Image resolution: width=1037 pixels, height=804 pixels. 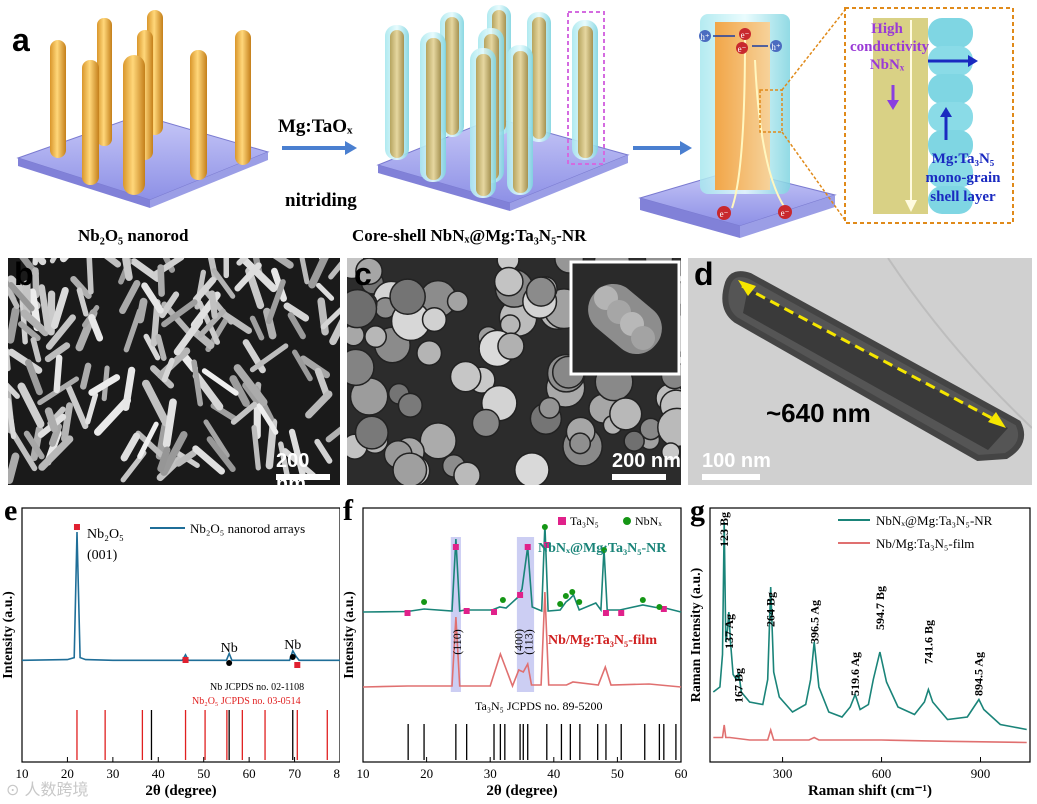 I want to click on panel-a-label: a, so click(x=21, y=40).